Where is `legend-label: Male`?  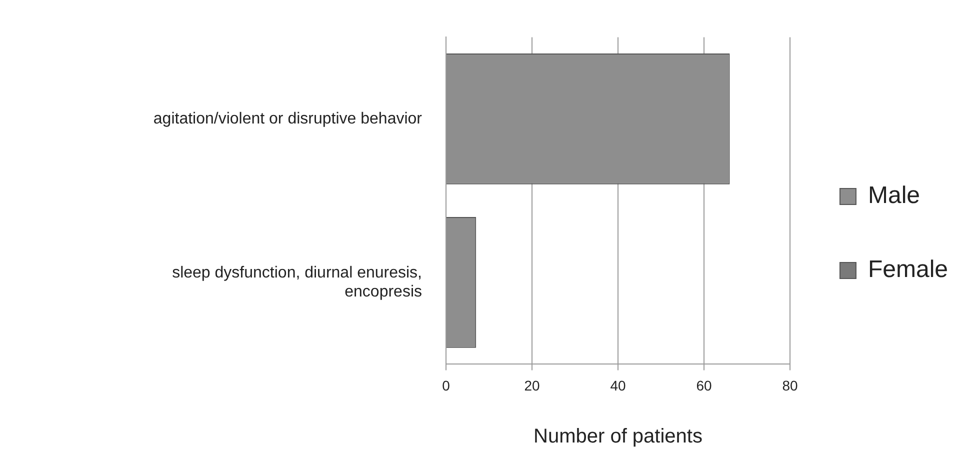 legend-label: Male is located at coordinates (894, 196).